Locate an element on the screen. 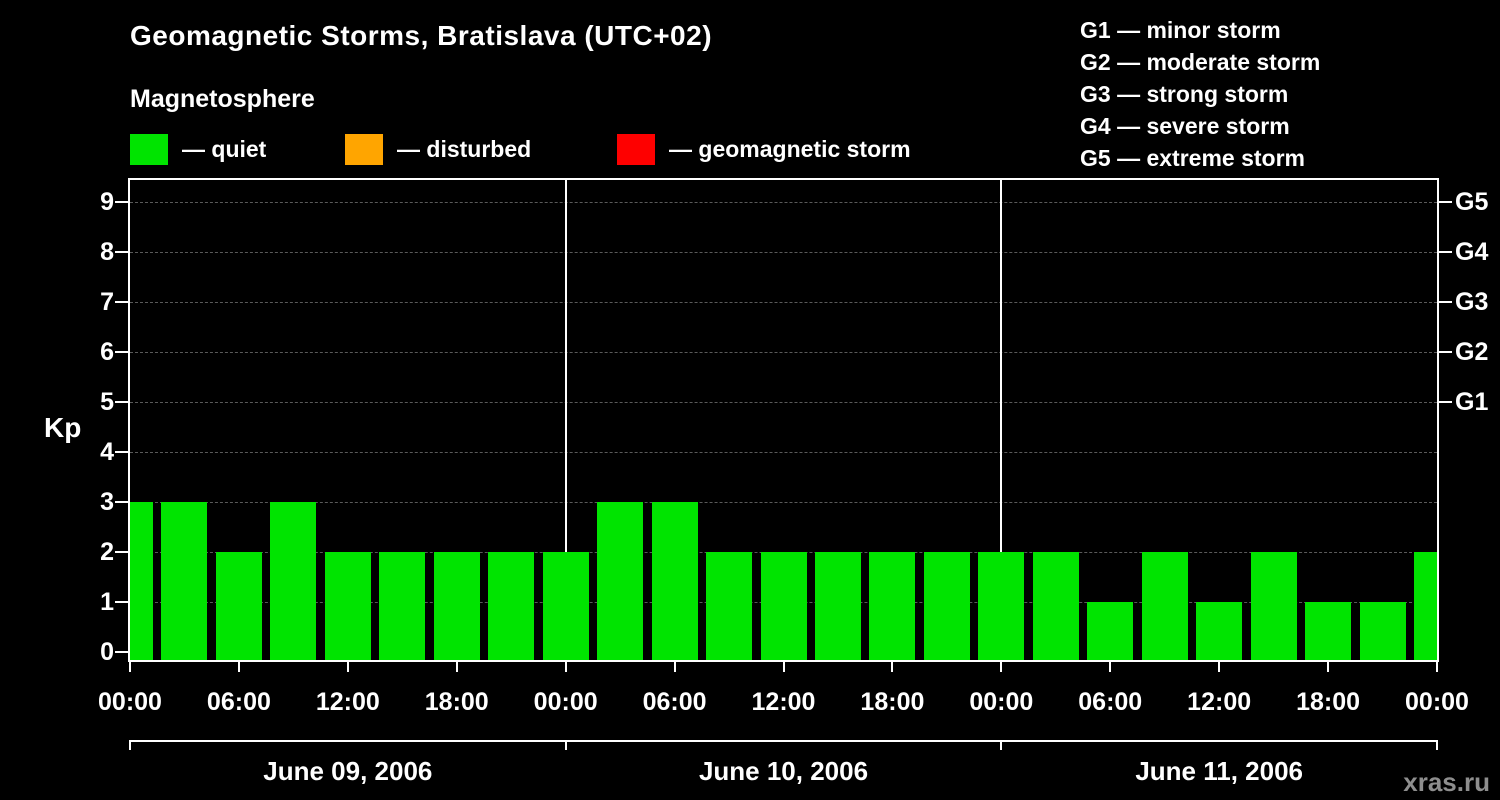 The width and height of the screenshot is (1500, 800). day-separator-line is located at coordinates (1001, 420).